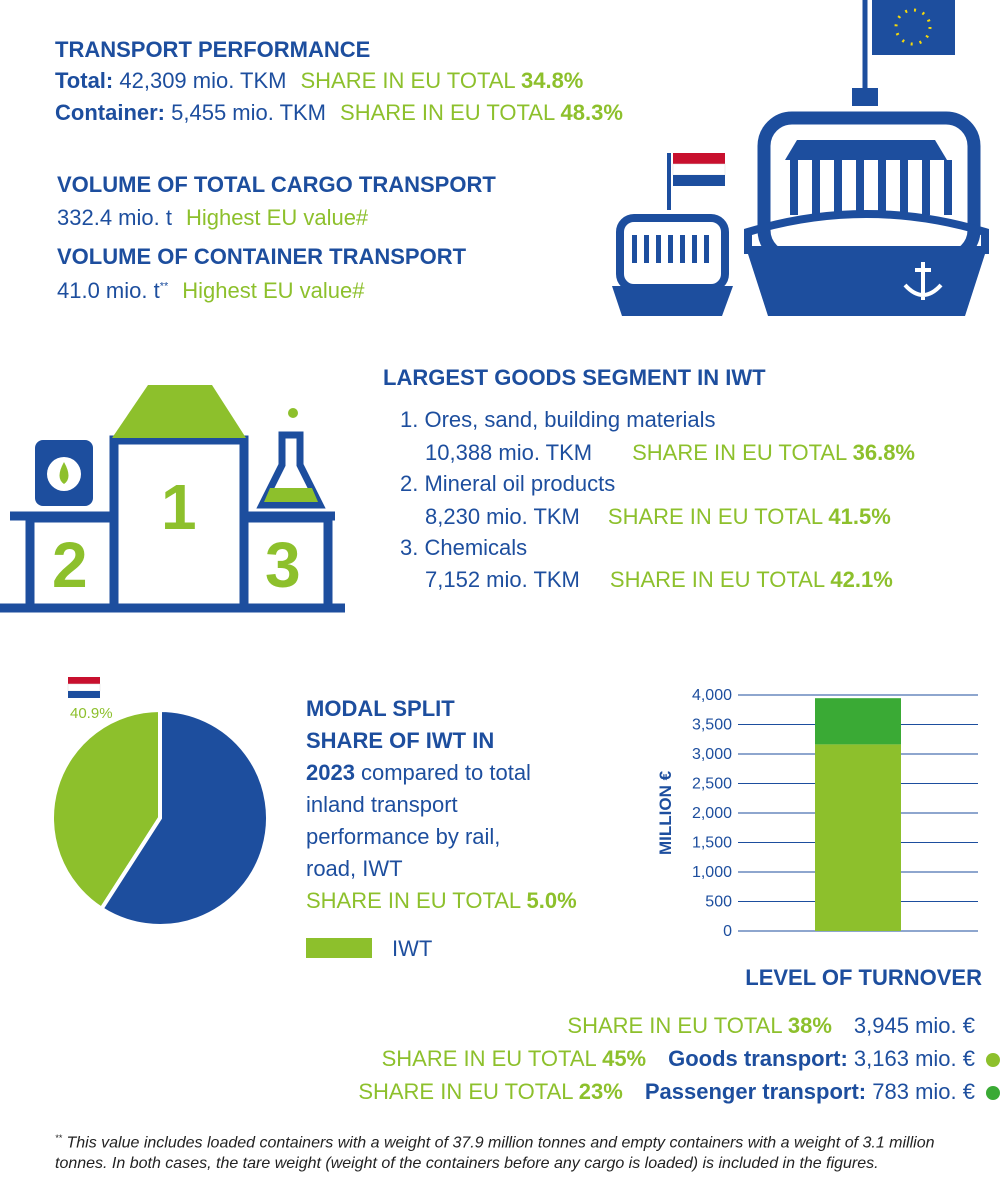  I want to click on label: Passenger transport:, so click(755, 1091).